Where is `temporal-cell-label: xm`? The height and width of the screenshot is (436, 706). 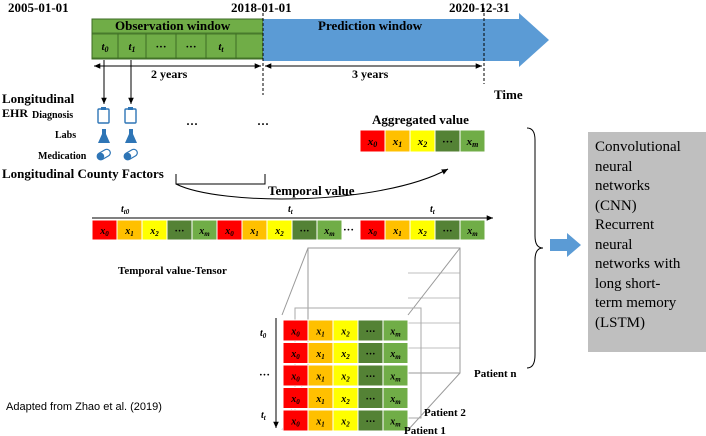
temporal-cell-label: xm is located at coordinates (472, 232).